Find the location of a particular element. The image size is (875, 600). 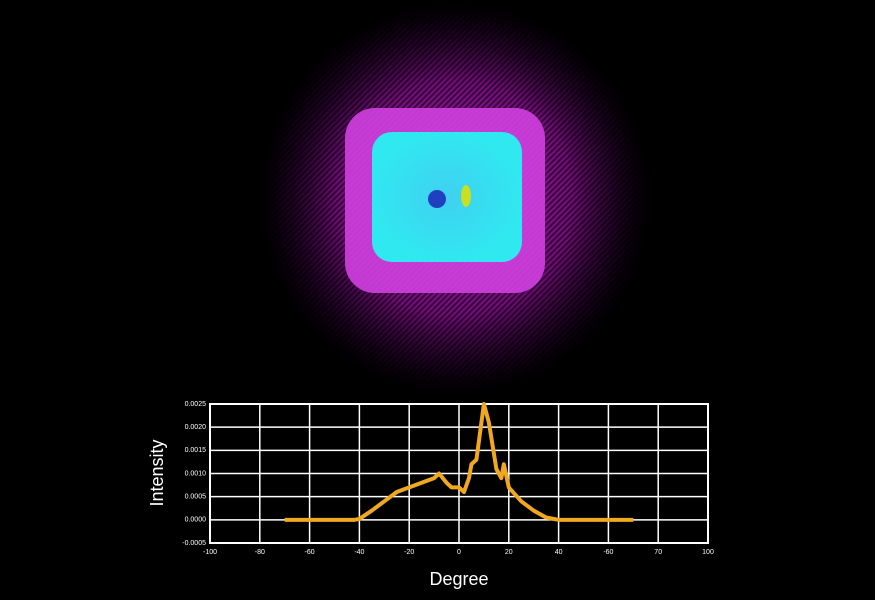

plot-frame is located at coordinates (459, 473).